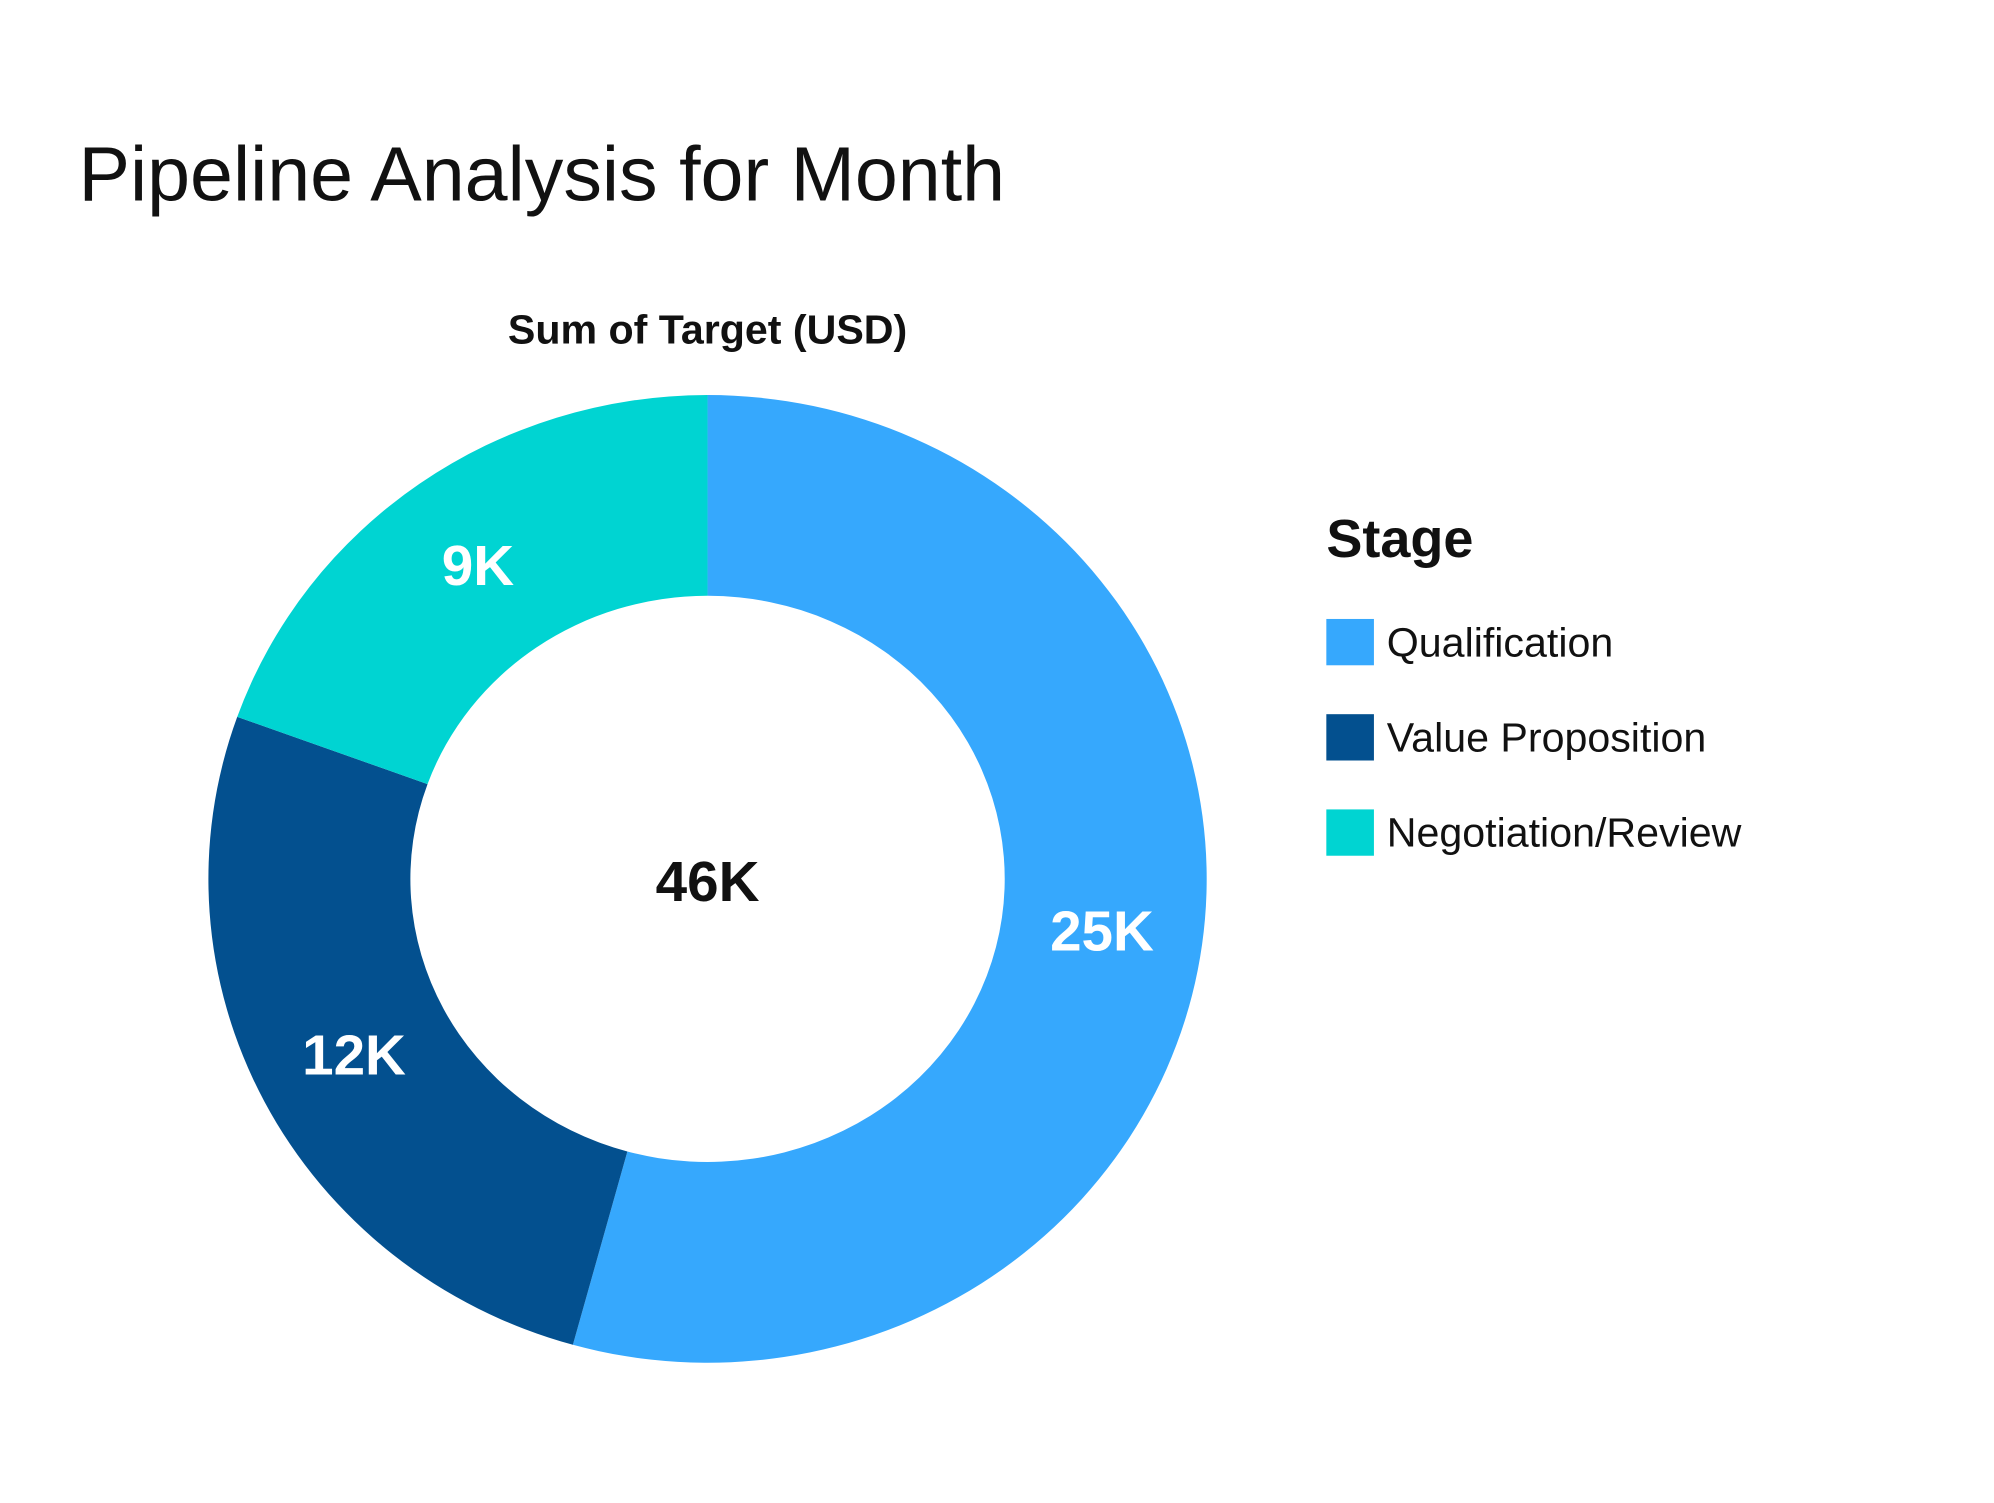 This screenshot has width=1994, height=1503. What do you see at coordinates (1399, 539) in the screenshot?
I see `legend-title: Stage` at bounding box center [1399, 539].